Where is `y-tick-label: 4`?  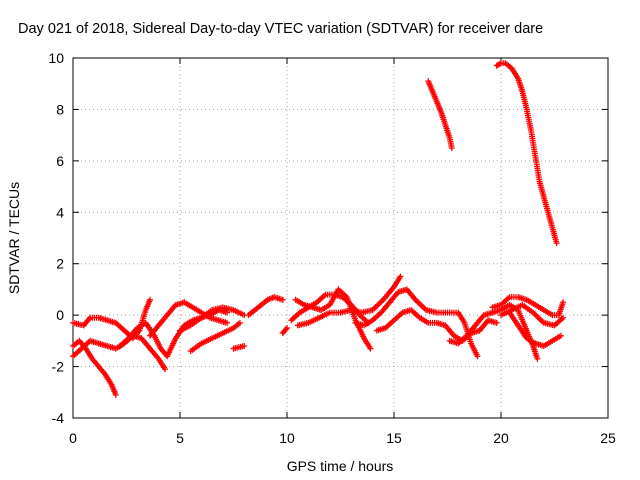
y-tick-label: 4 is located at coordinates (60, 212).